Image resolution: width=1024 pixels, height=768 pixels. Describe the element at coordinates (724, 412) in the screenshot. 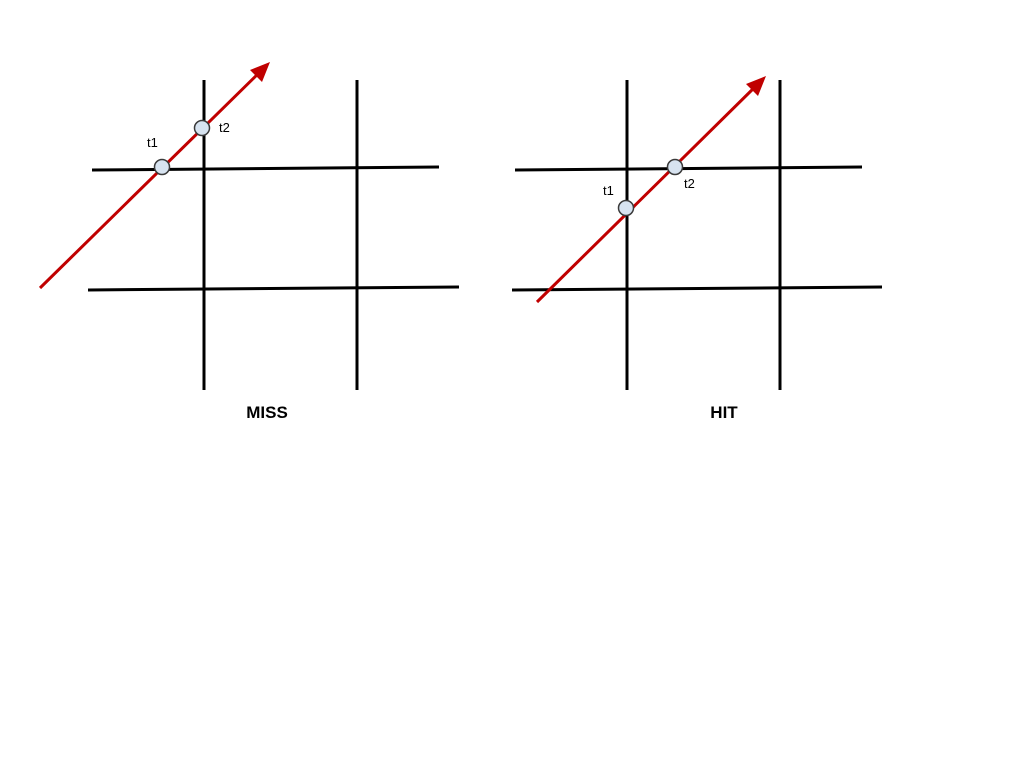

I see `hit-caption: HIT` at that location.